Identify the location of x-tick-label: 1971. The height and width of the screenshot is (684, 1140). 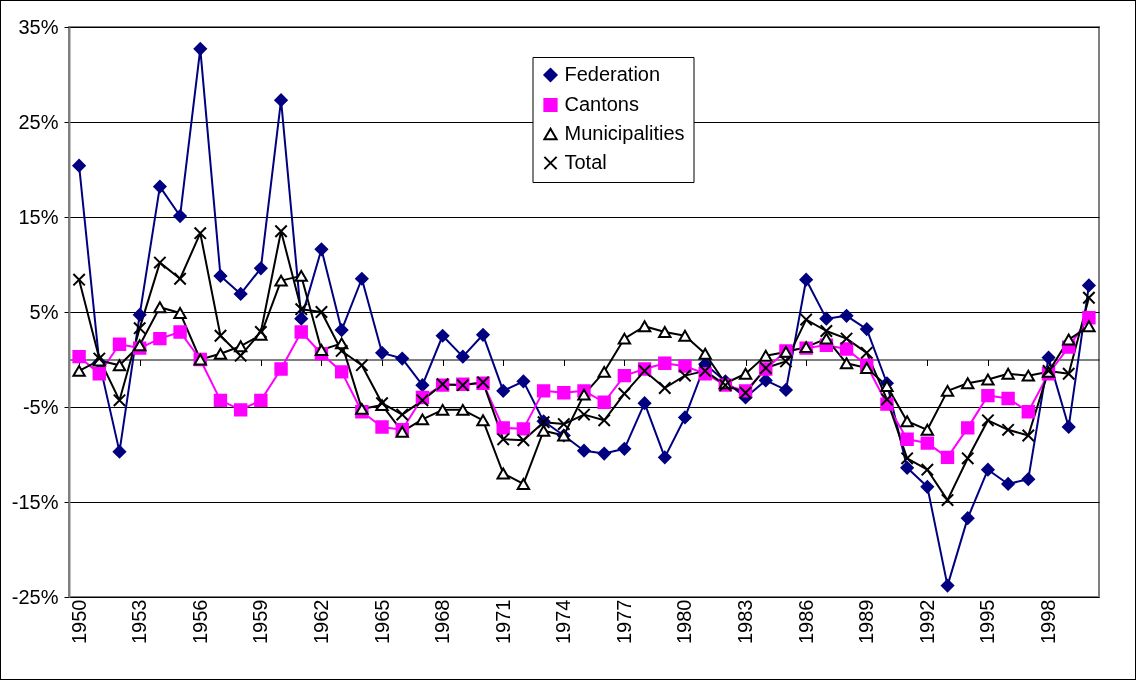
(502, 621).